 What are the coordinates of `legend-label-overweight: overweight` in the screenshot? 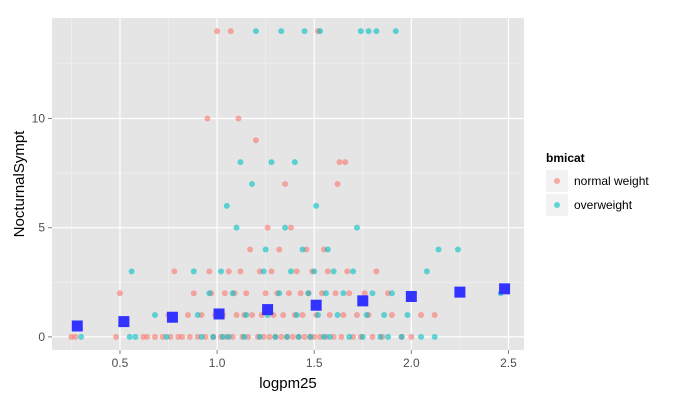 It's located at (603, 205).